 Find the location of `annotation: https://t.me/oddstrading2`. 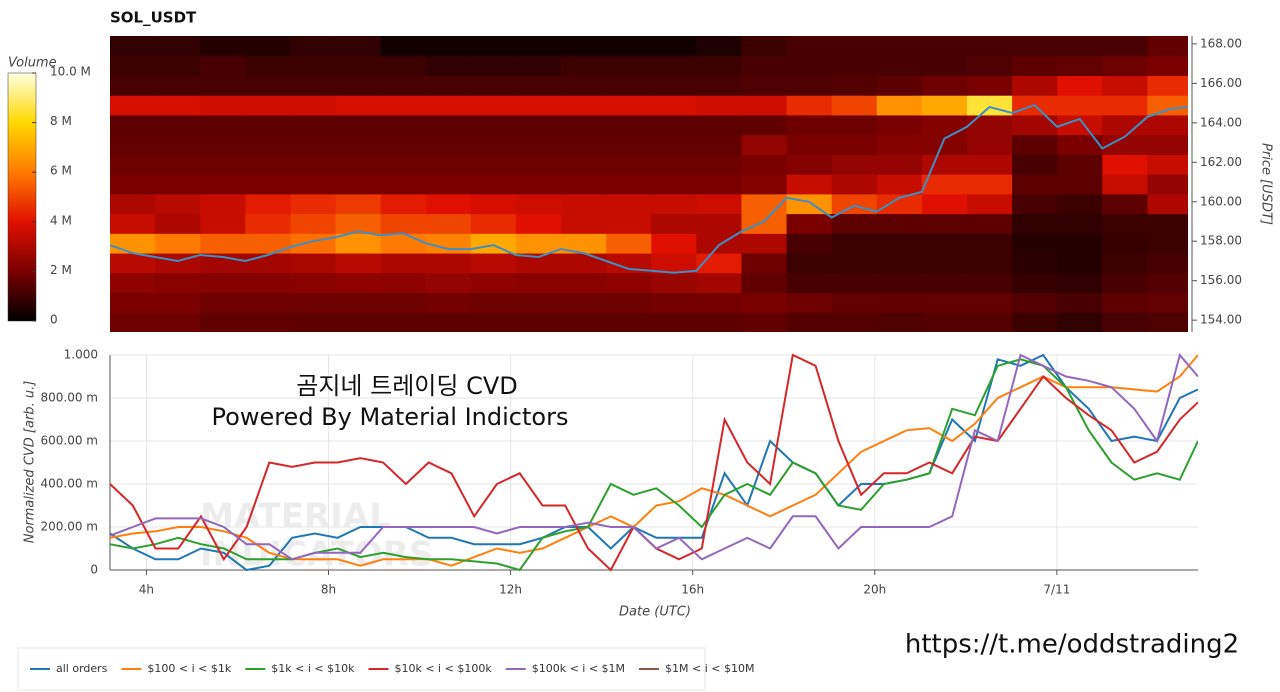

annotation: https://t.me/oddstrading2 is located at coordinates (1072, 645).